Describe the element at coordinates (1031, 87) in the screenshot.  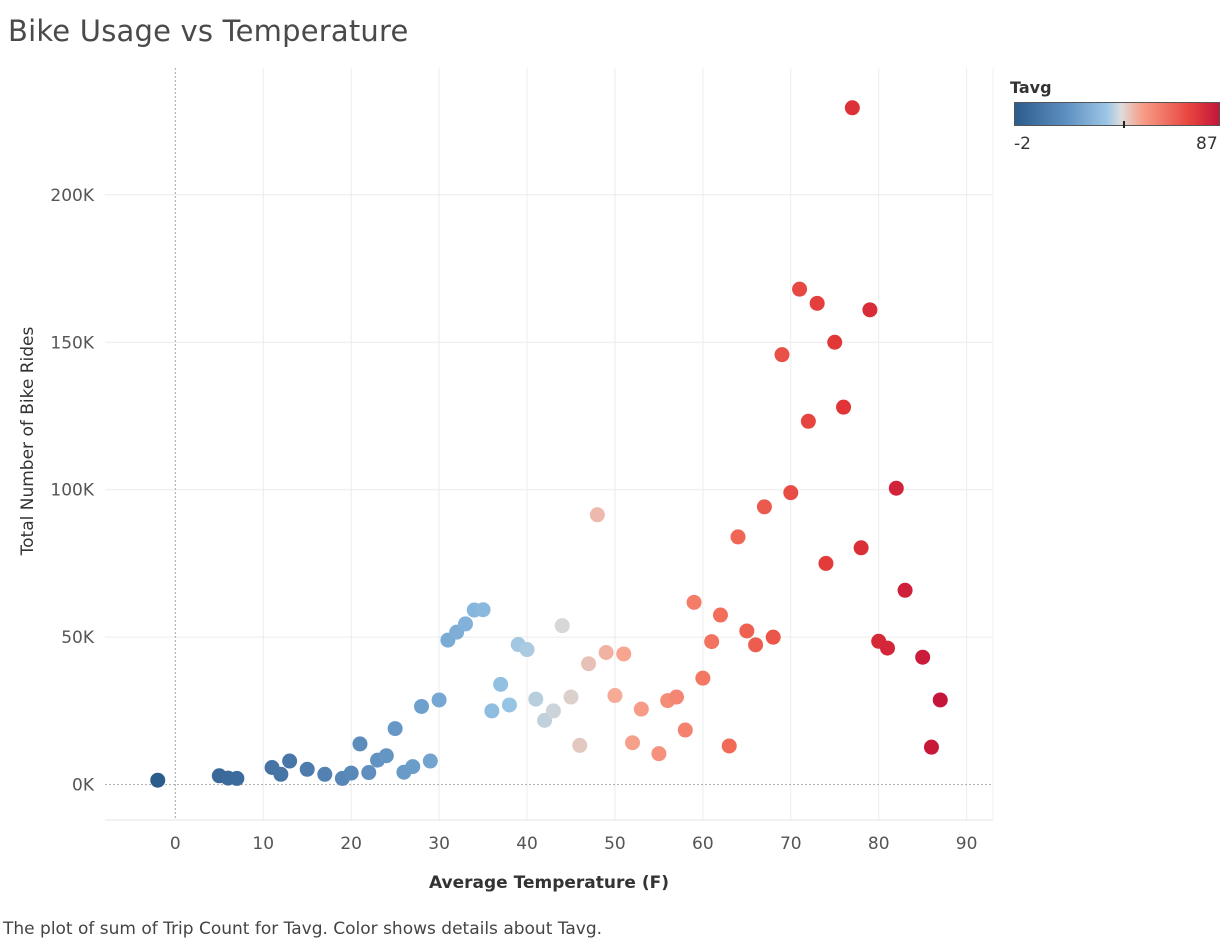
I see `legend-title: Tavg` at that location.